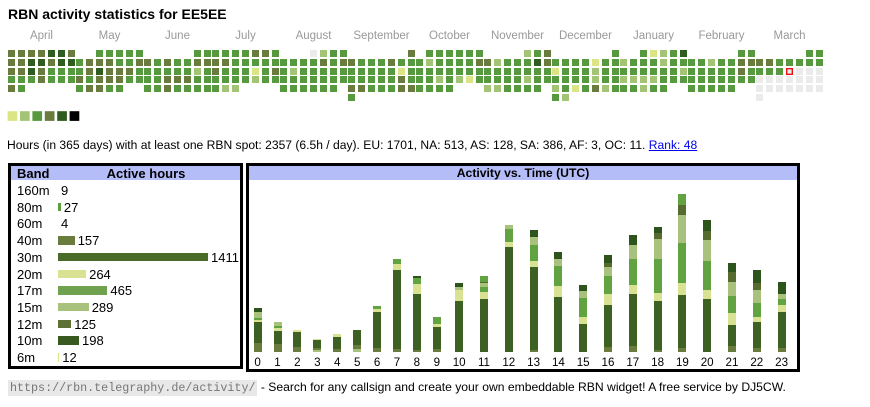  Describe the element at coordinates (449, 36) in the screenshot. I see `svg-text: October` at that location.